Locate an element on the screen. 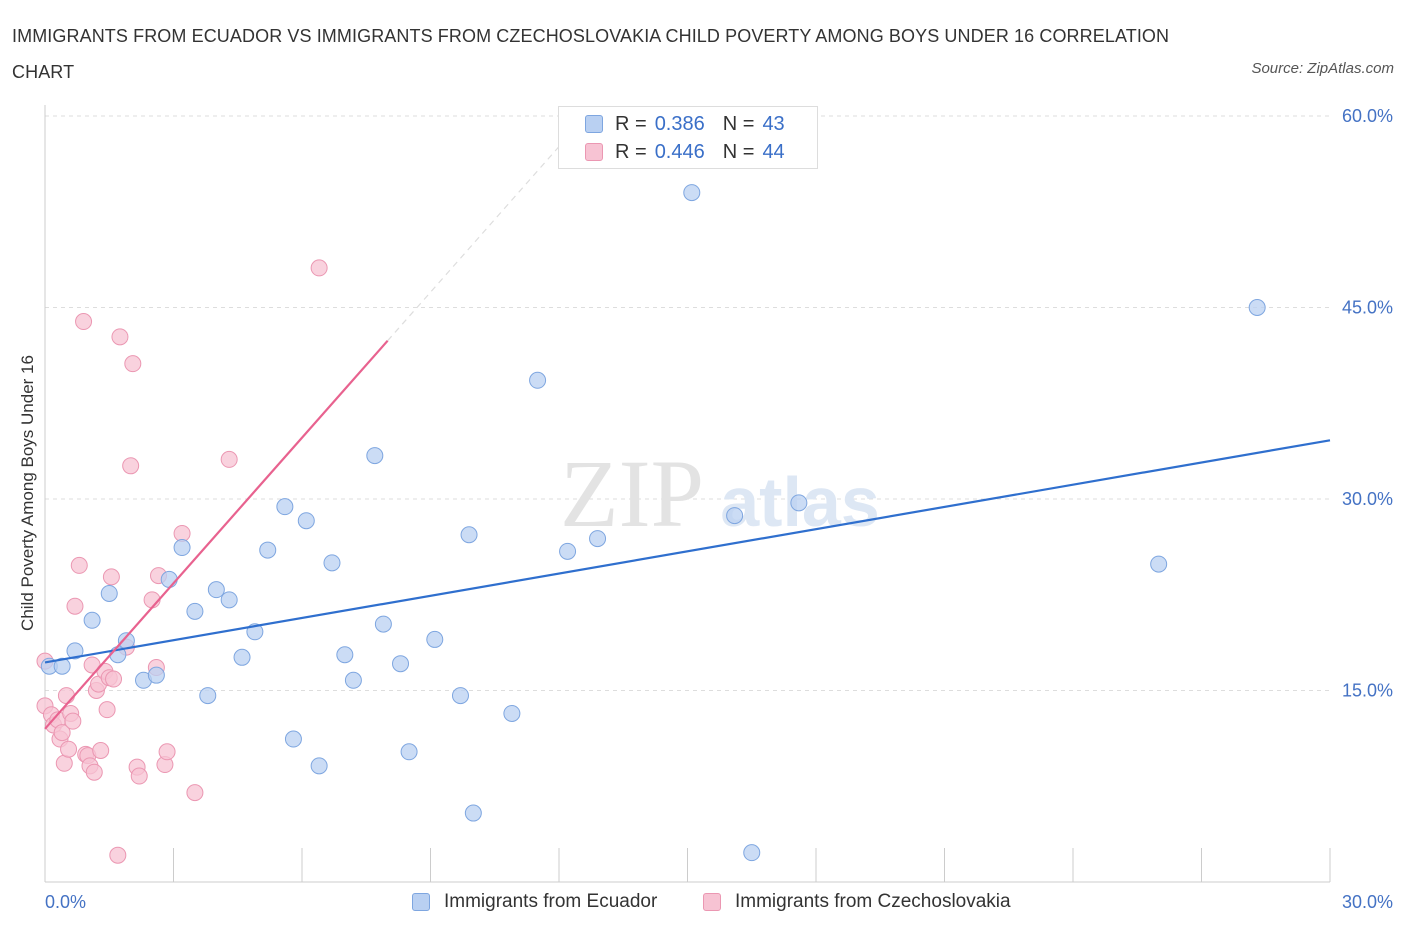 The image size is (1406, 930). czechoslovakia-points is located at coordinates (182, 561).